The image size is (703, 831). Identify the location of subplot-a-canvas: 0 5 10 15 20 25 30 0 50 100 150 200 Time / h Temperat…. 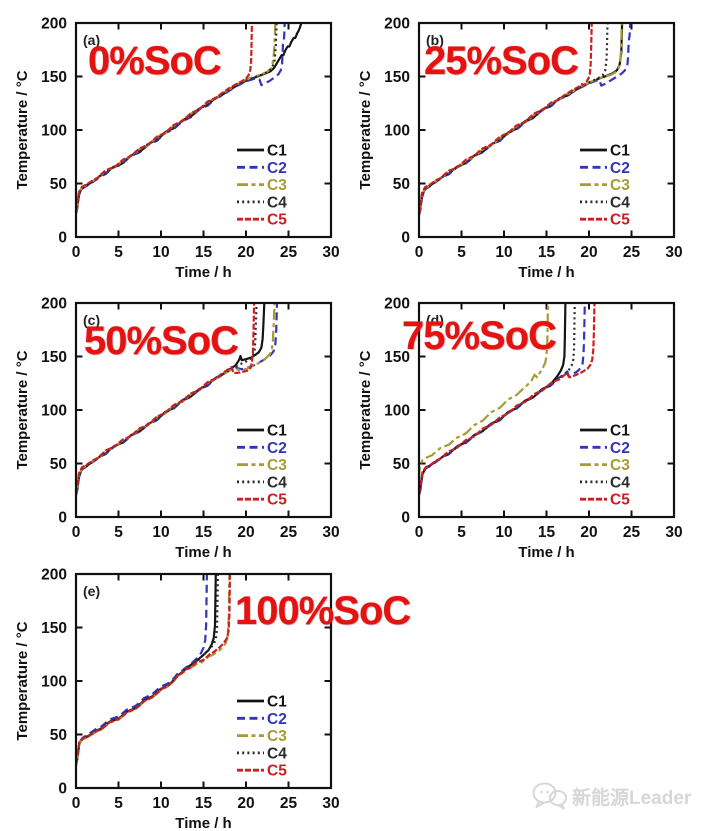
(177, 148).